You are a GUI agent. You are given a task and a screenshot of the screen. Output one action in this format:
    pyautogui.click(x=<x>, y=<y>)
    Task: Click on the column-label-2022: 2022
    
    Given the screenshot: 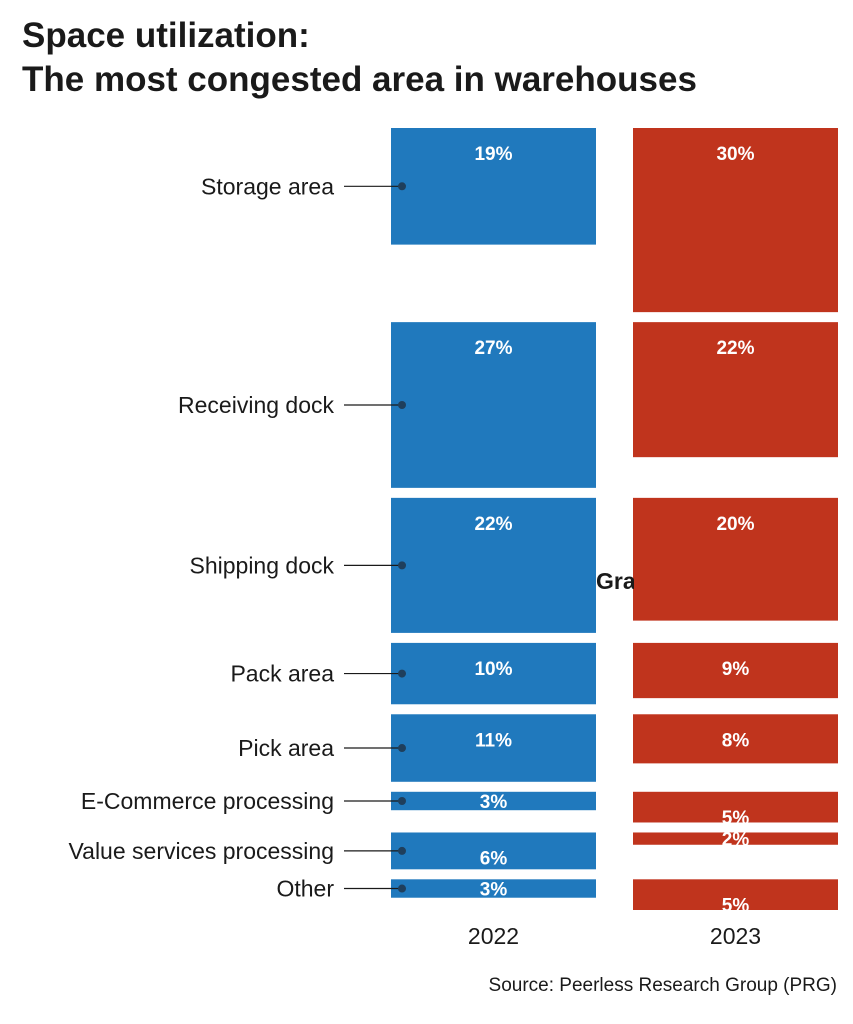 What is the action you would take?
    pyautogui.click(x=493, y=936)
    